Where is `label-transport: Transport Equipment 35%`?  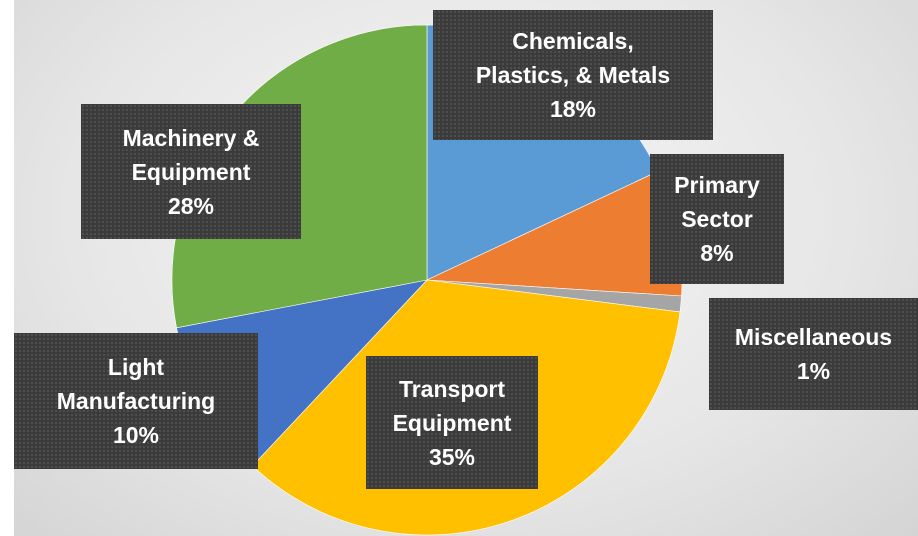
label-transport: Transport Equipment 35% is located at coordinates (452, 422).